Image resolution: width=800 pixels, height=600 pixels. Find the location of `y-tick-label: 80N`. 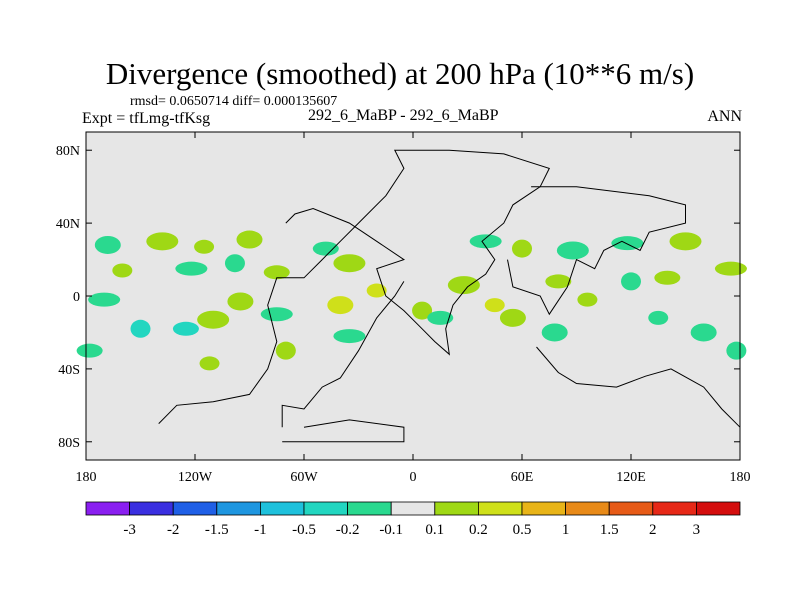

y-tick-label: 80N is located at coordinates (68, 151).